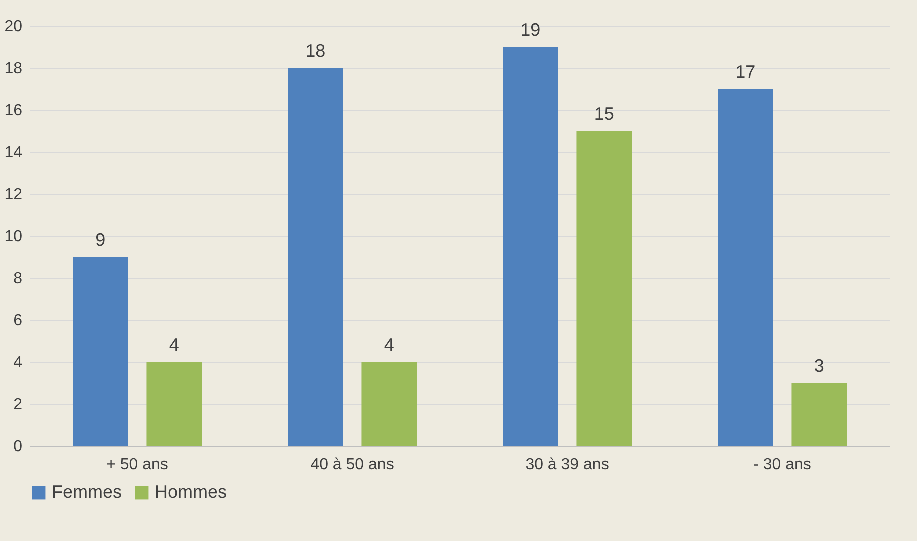 This screenshot has width=917, height=541. What do you see at coordinates (316, 51) in the screenshot?
I see `data-label: 18` at bounding box center [316, 51].